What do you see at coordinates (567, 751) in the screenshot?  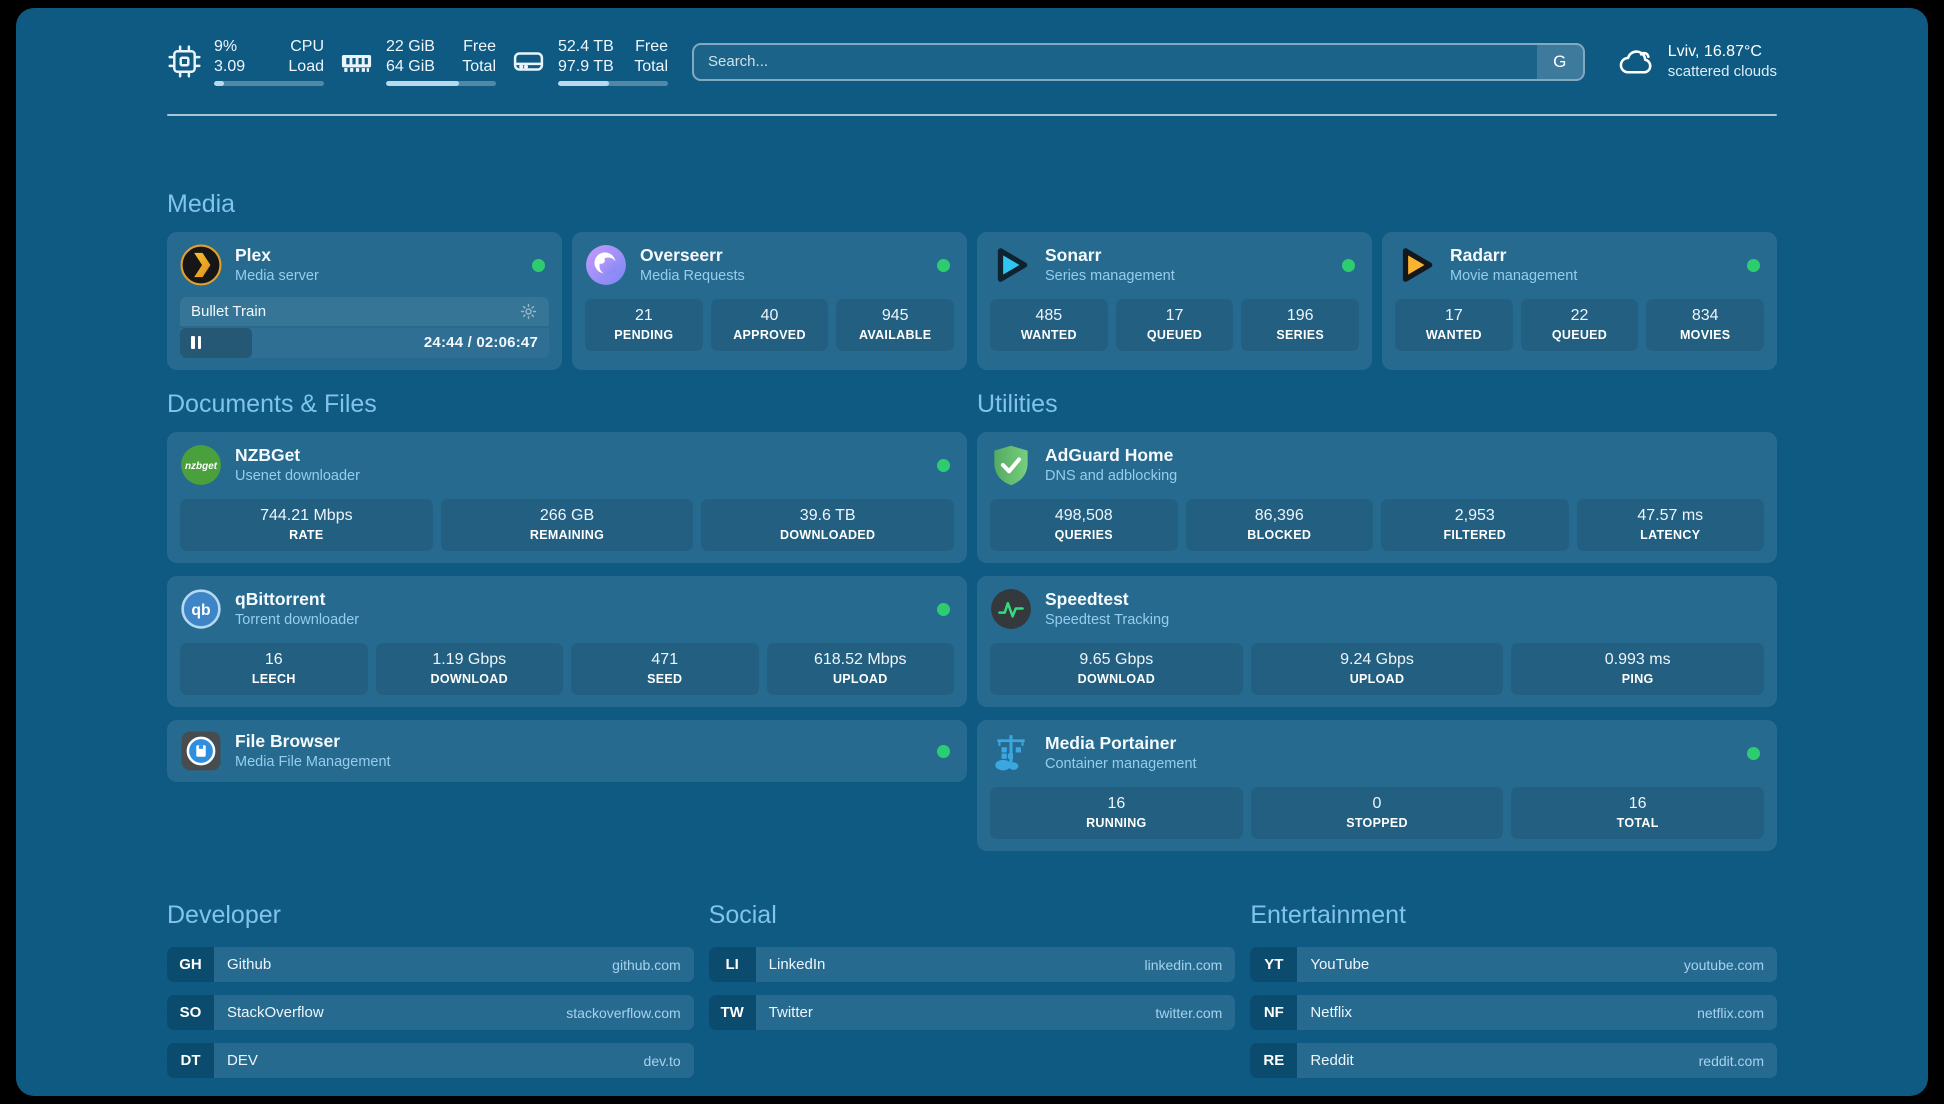 I see `service-card-filebrowser: File Browser Media File Management` at bounding box center [567, 751].